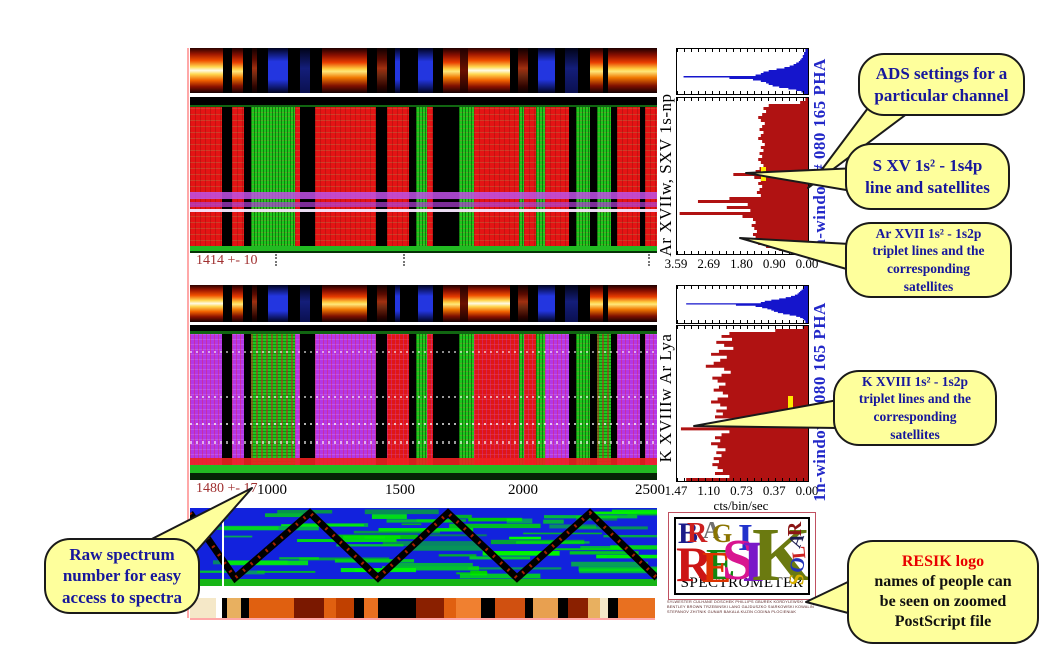 This screenshot has height=661, width=1045. I want to click on spectrum-histogram-top, so click(743, 176).